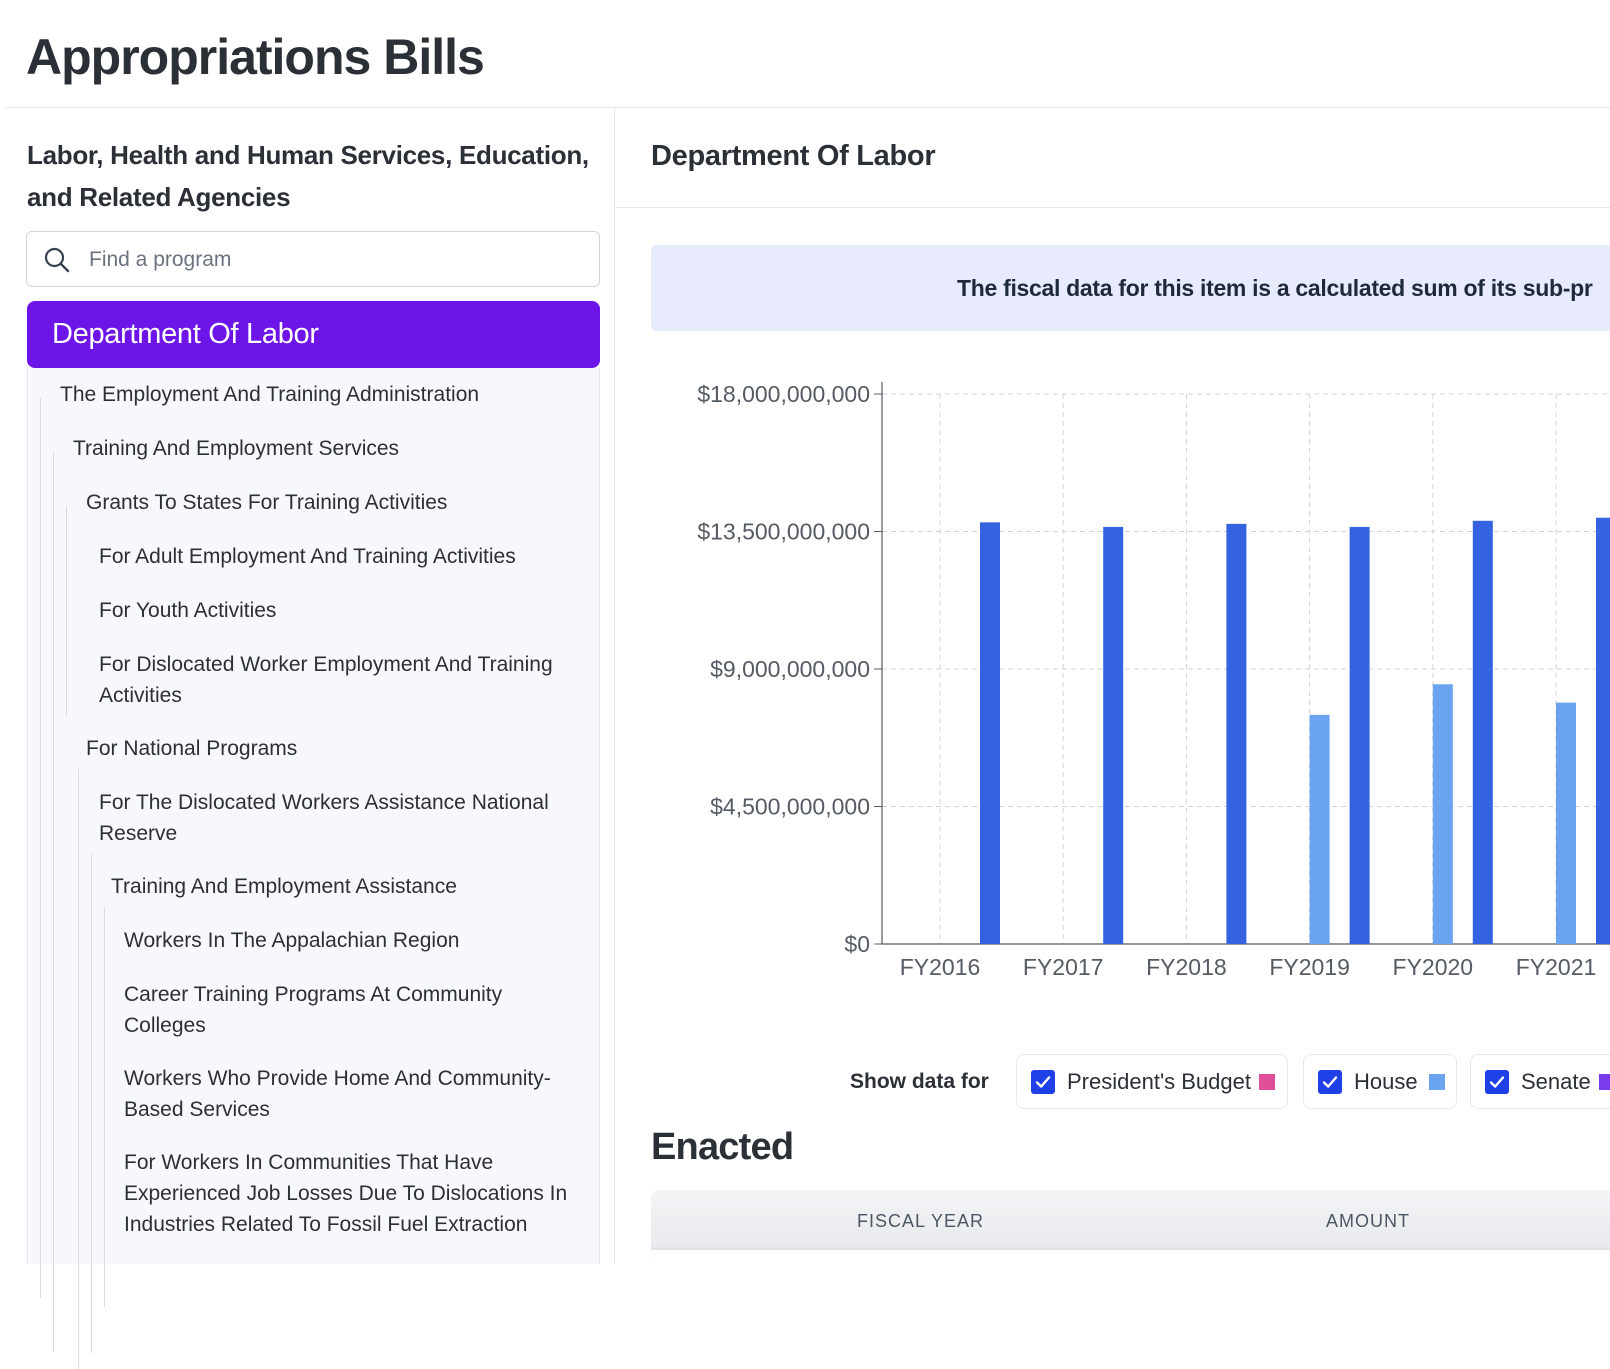 The image size is (1610, 1369). Describe the element at coordinates (722, 1147) in the screenshot. I see `enacted-title: Enacted` at that location.